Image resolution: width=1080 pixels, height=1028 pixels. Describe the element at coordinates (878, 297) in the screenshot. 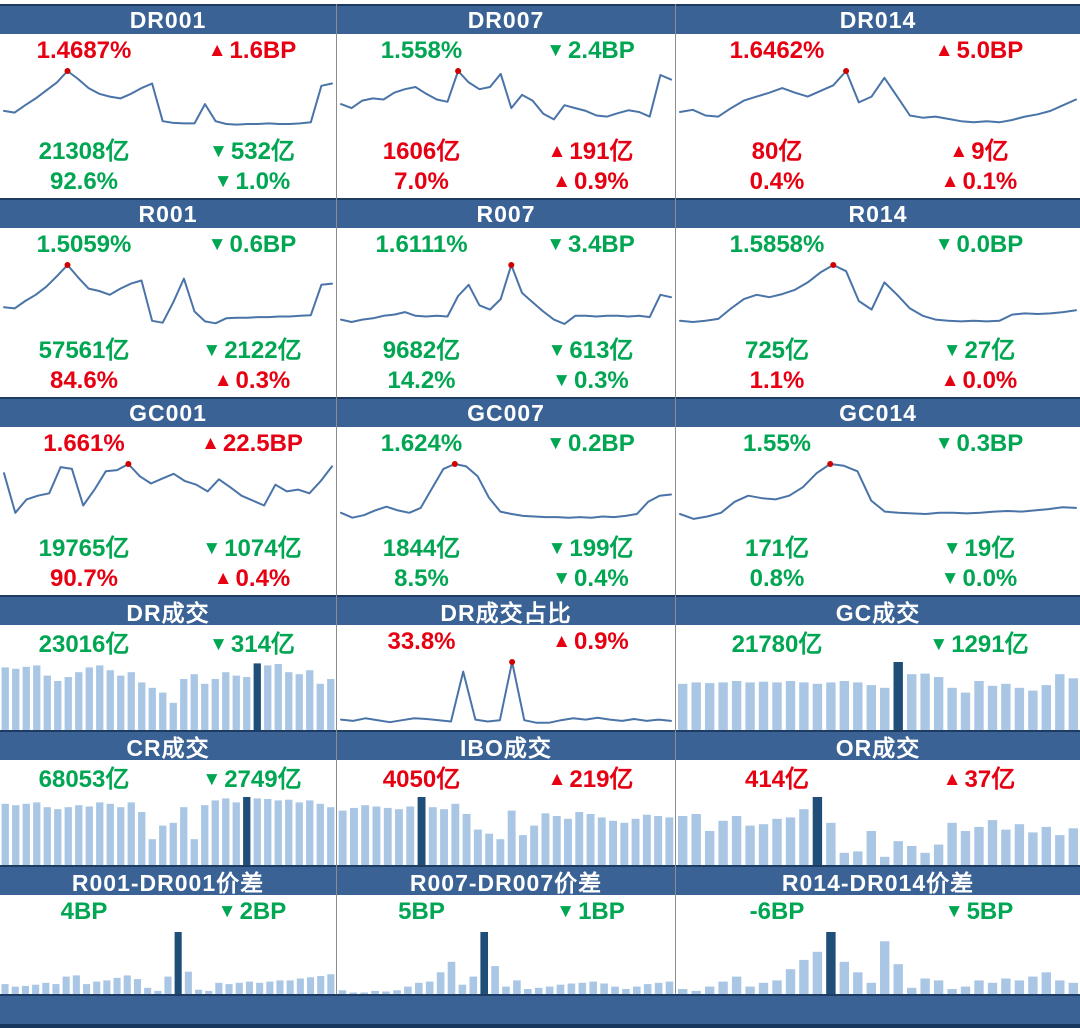

I see `panel-r014: R014 1.5858% ▼ 0.0BP 725亿 ▼ 27亿 1.1% ▲ 0.0%` at that location.